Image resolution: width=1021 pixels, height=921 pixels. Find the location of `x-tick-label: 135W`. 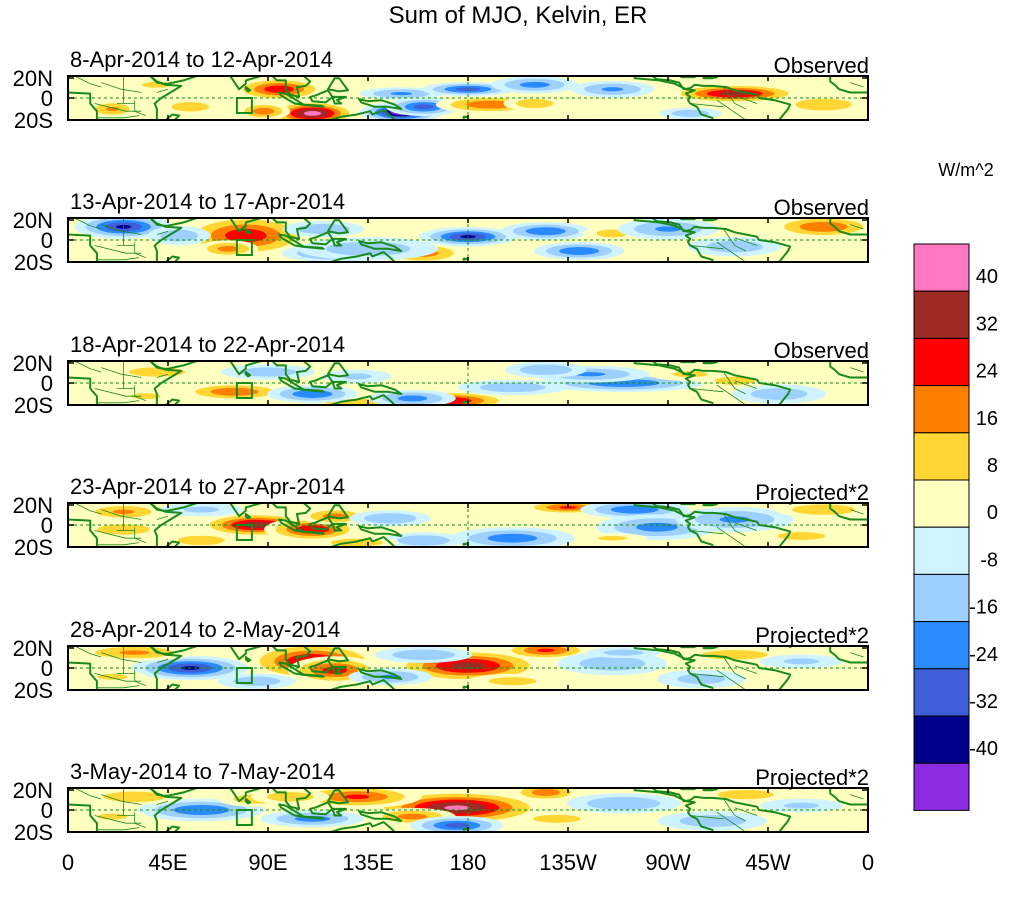

x-tick-label: 135W is located at coordinates (568, 862).